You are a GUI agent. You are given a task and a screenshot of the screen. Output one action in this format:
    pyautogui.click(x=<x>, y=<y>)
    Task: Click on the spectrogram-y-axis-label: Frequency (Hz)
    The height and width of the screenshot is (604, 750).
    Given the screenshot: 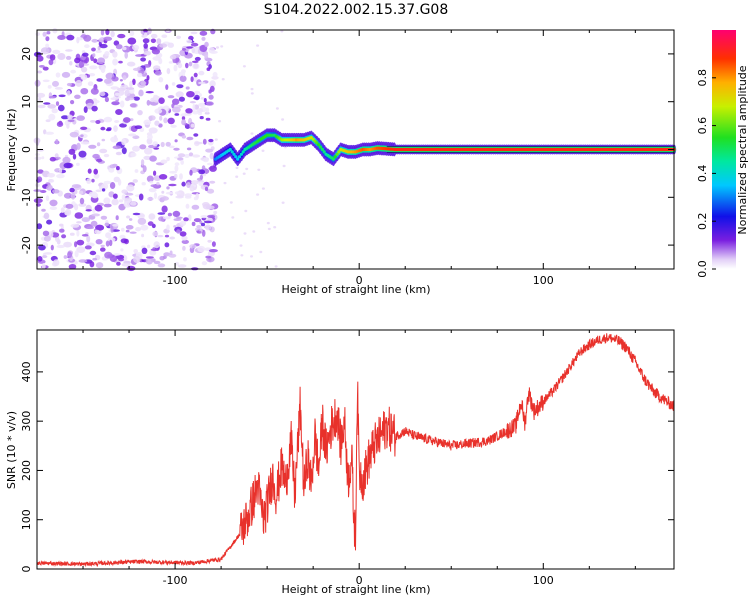 What is the action you would take?
    pyautogui.click(x=11, y=150)
    